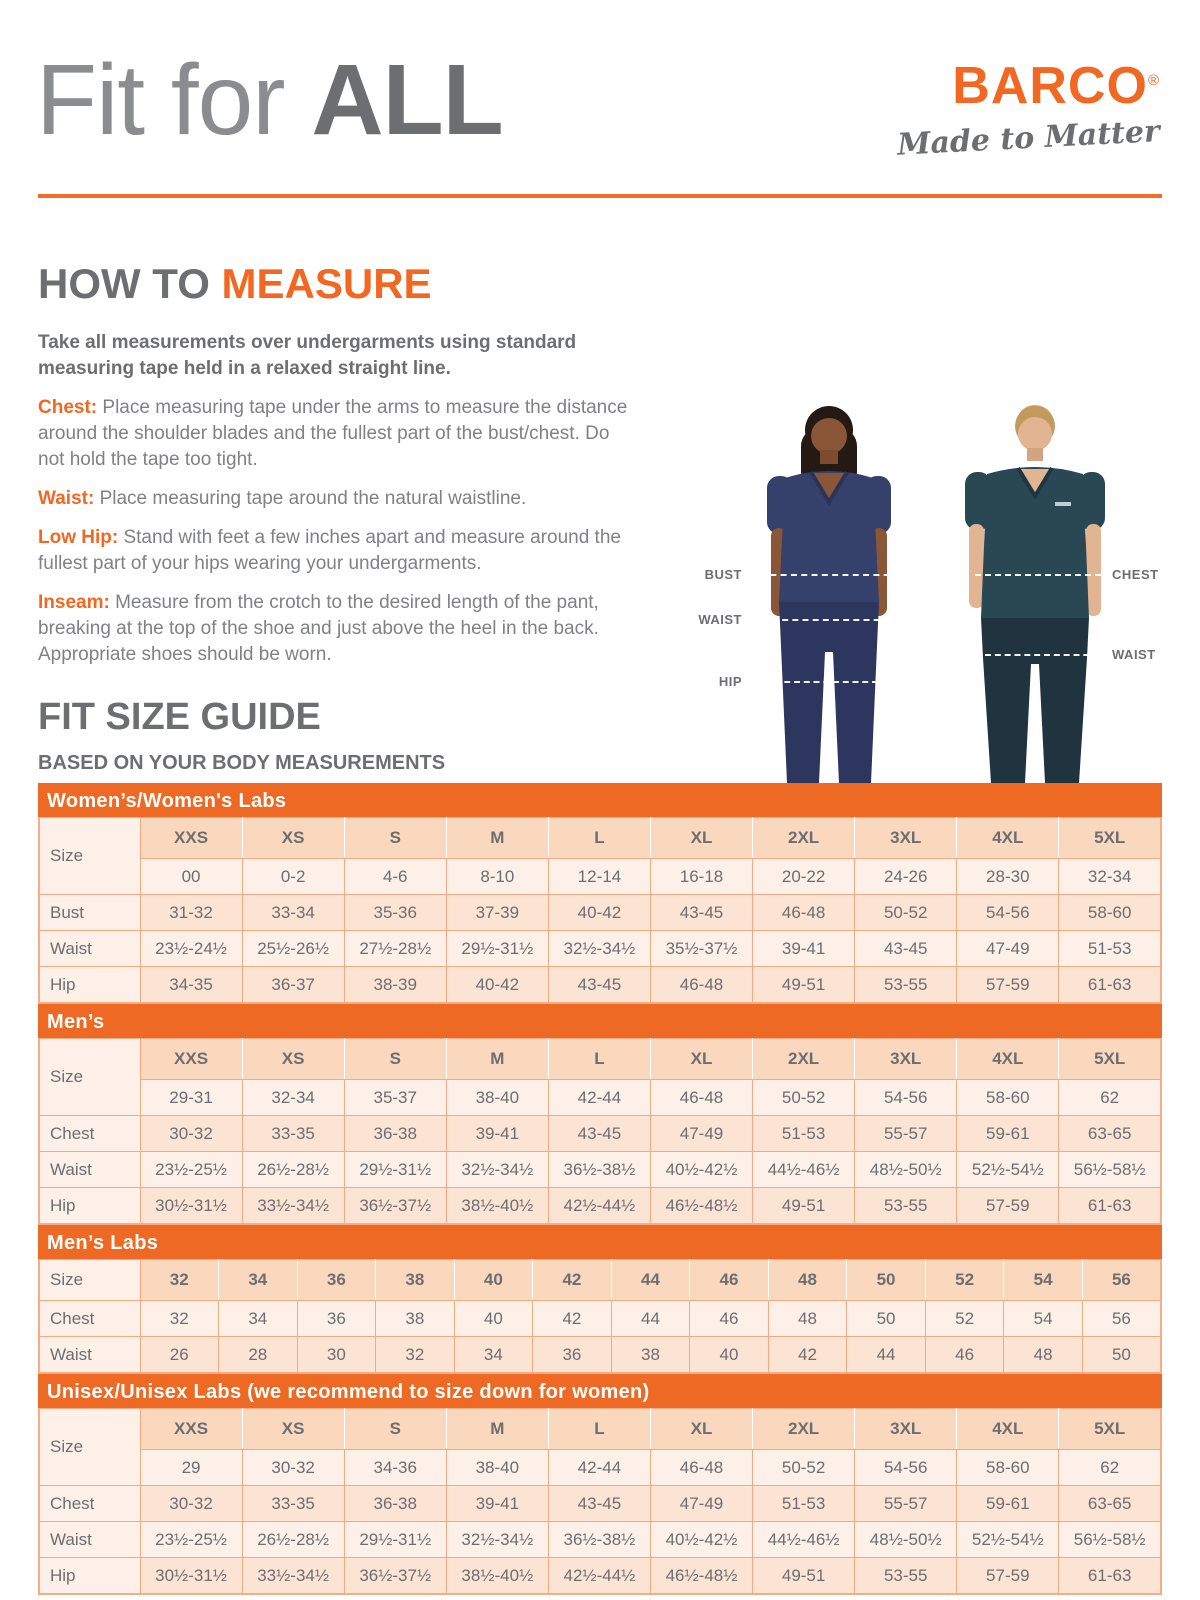  I want to click on waist-measure-line-man, so click(1047, 655).